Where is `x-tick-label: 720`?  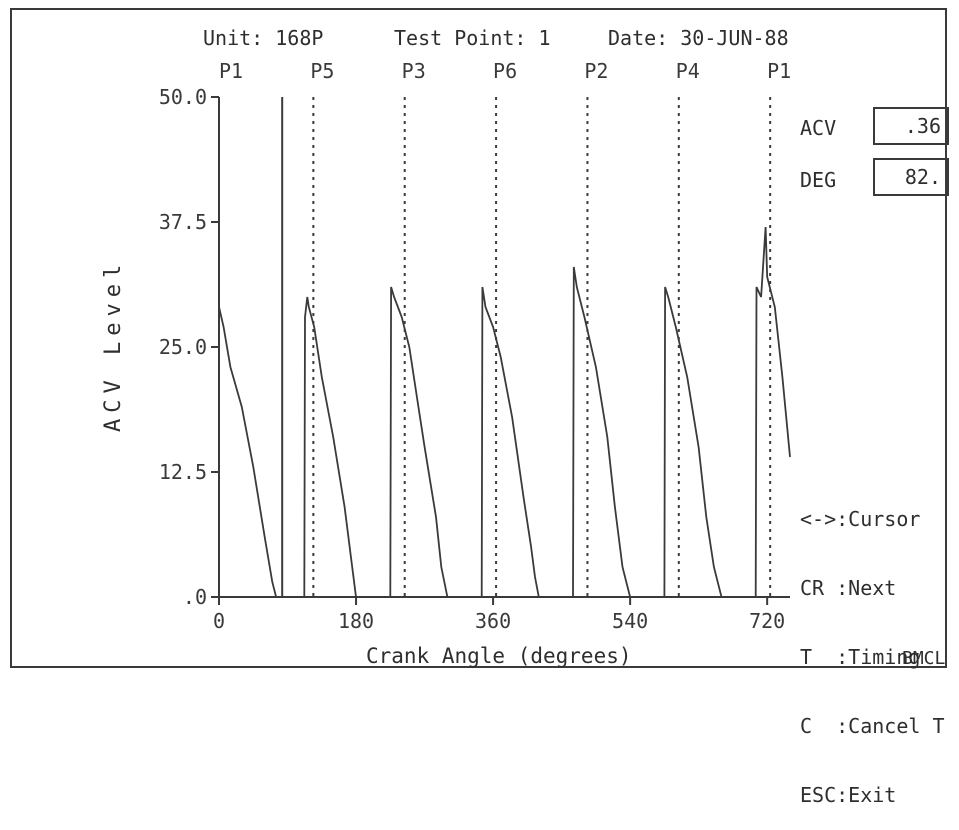
x-tick-label: 720 is located at coordinates (767, 621).